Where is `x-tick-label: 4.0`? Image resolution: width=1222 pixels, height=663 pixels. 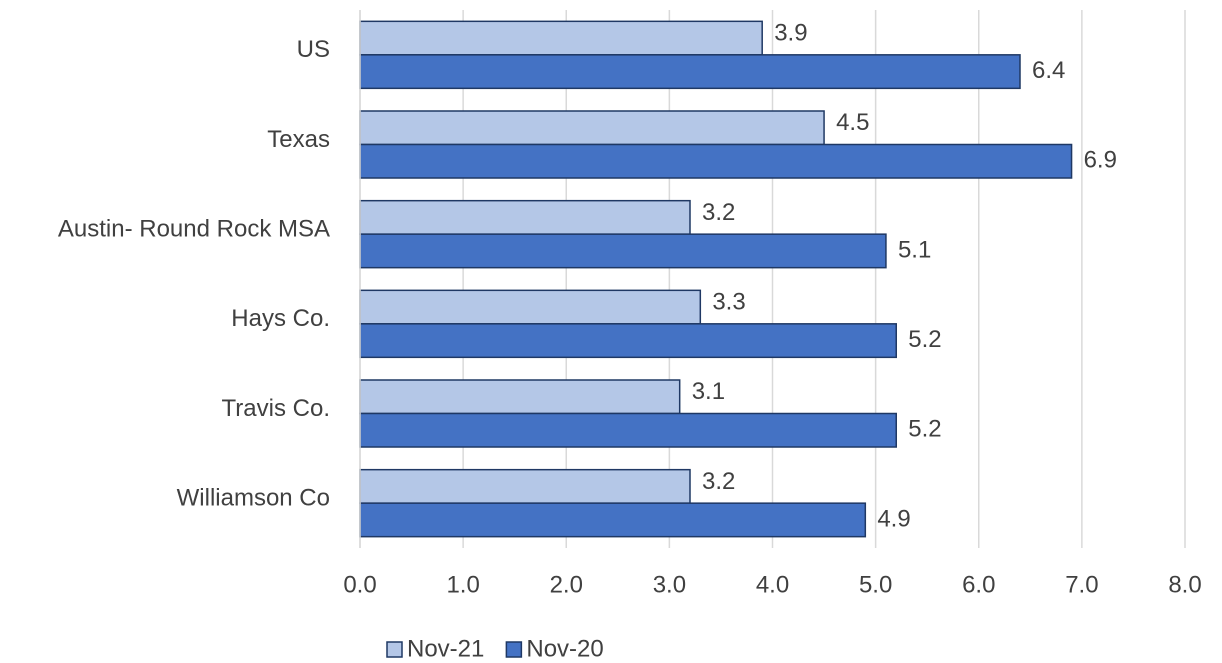
x-tick-label: 4.0 is located at coordinates (772, 584).